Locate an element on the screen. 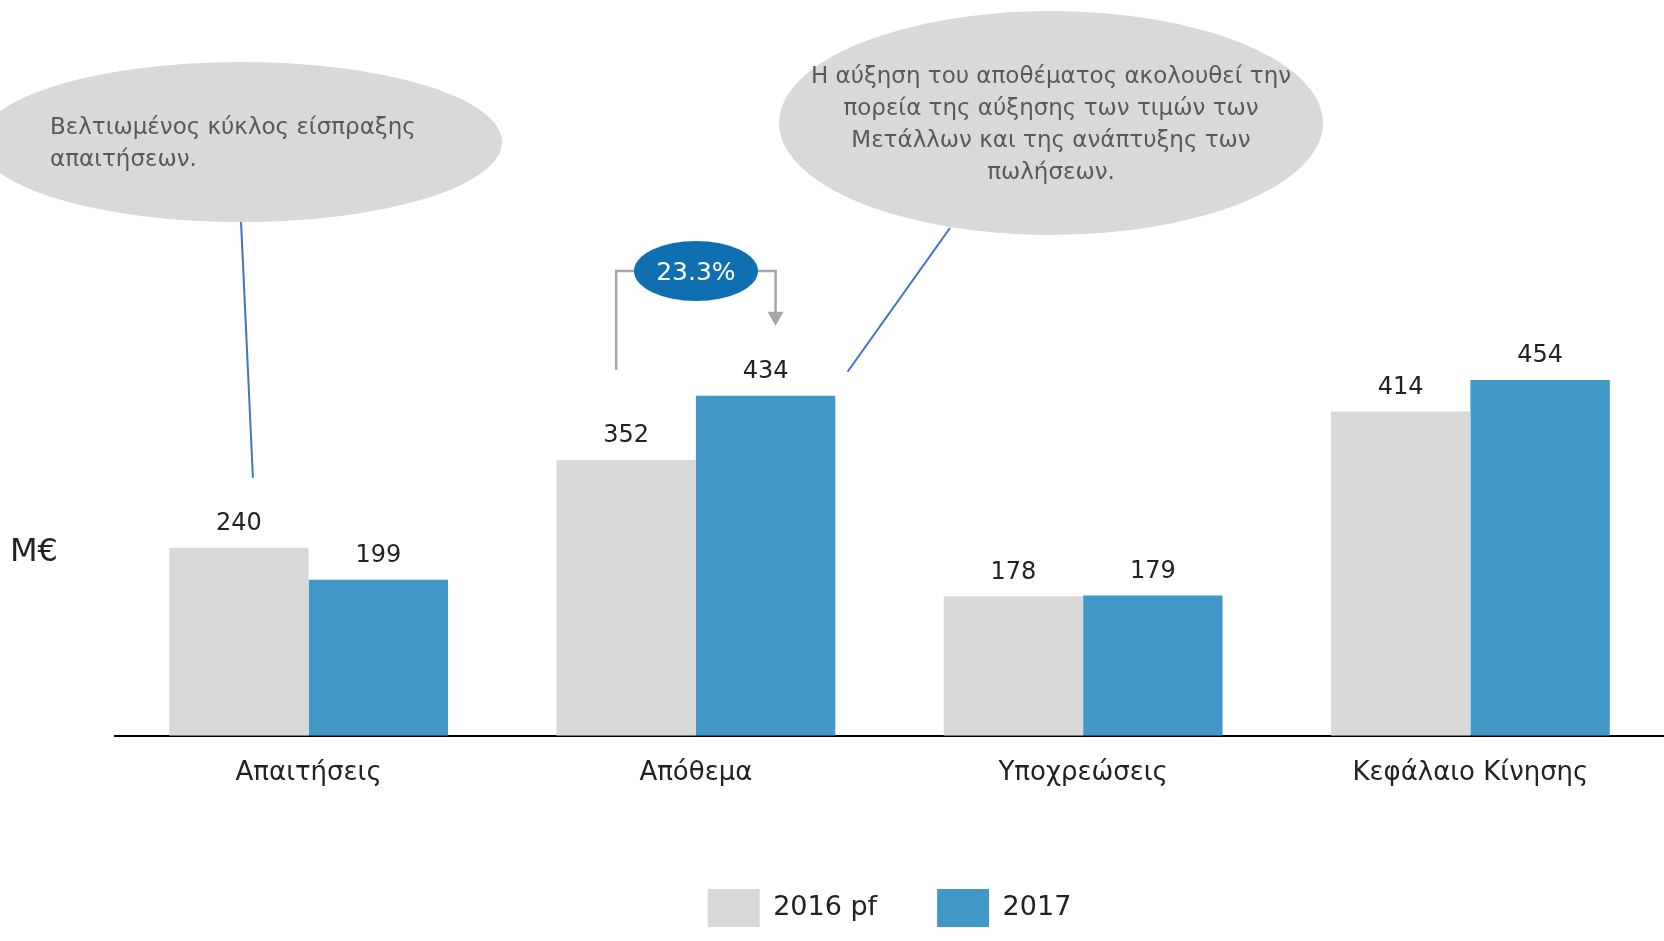  data-label: 178 is located at coordinates (1013, 570).